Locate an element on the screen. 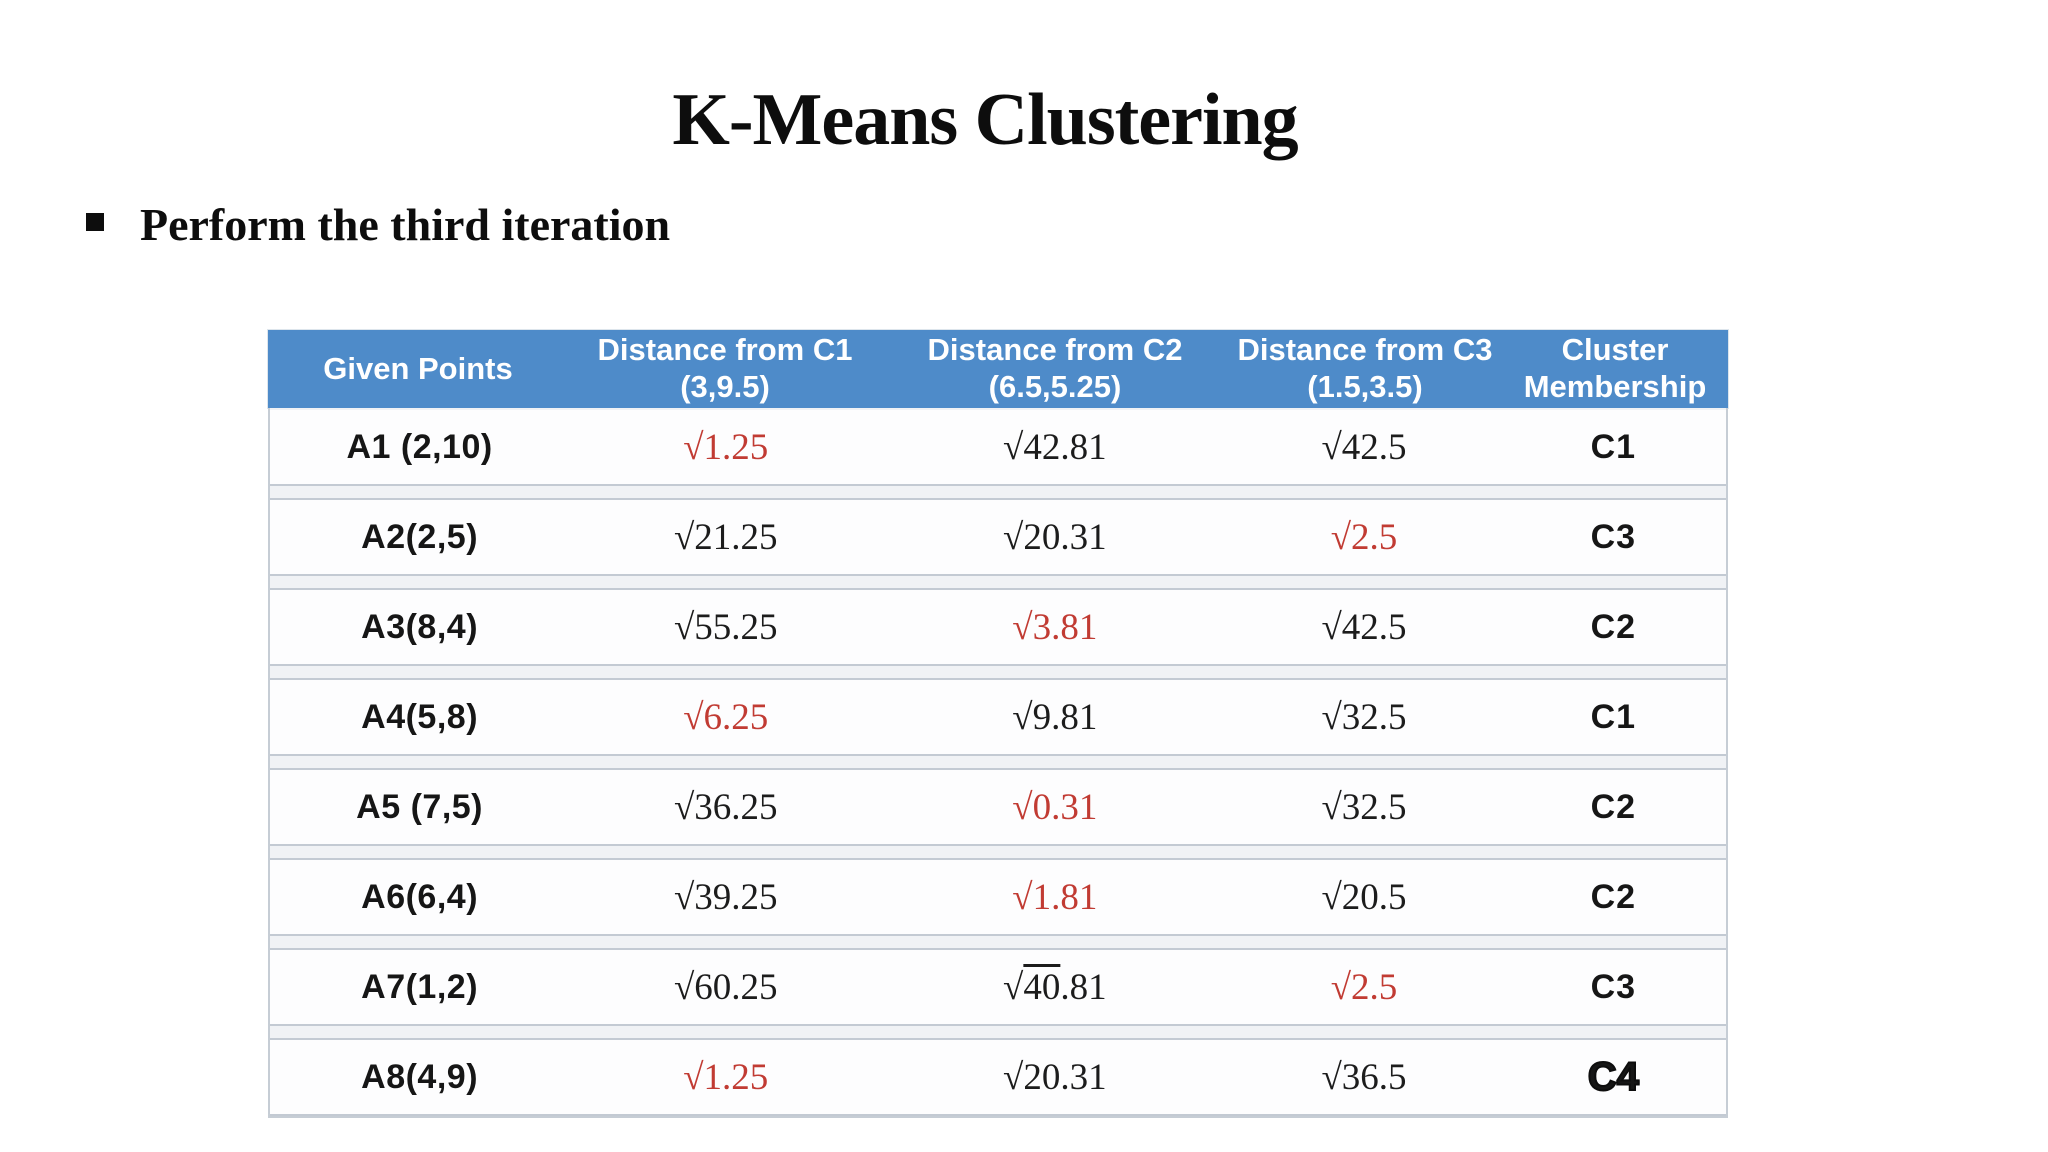  given-point-cell: A1 (2,10) is located at coordinates (419, 446).